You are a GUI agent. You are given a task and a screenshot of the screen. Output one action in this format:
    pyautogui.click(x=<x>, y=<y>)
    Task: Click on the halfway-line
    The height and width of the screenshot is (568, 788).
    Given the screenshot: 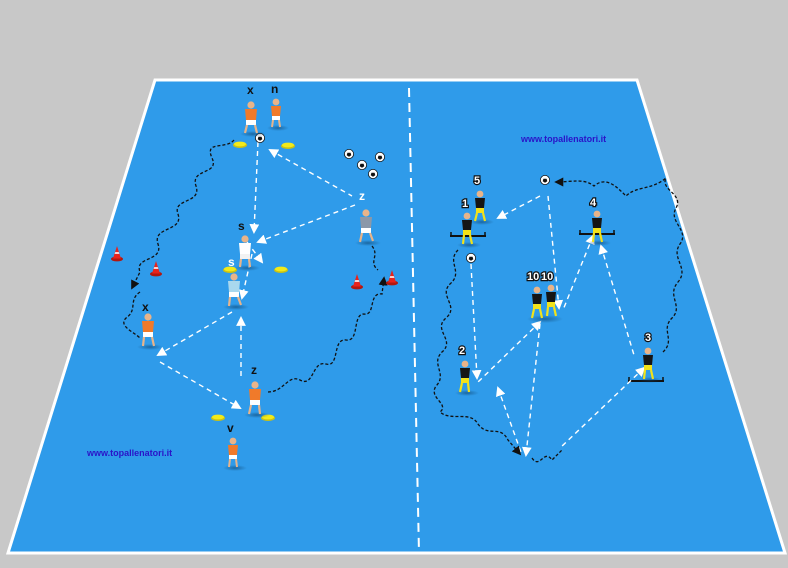 What is the action you would take?
    pyautogui.click(x=414, y=320)
    